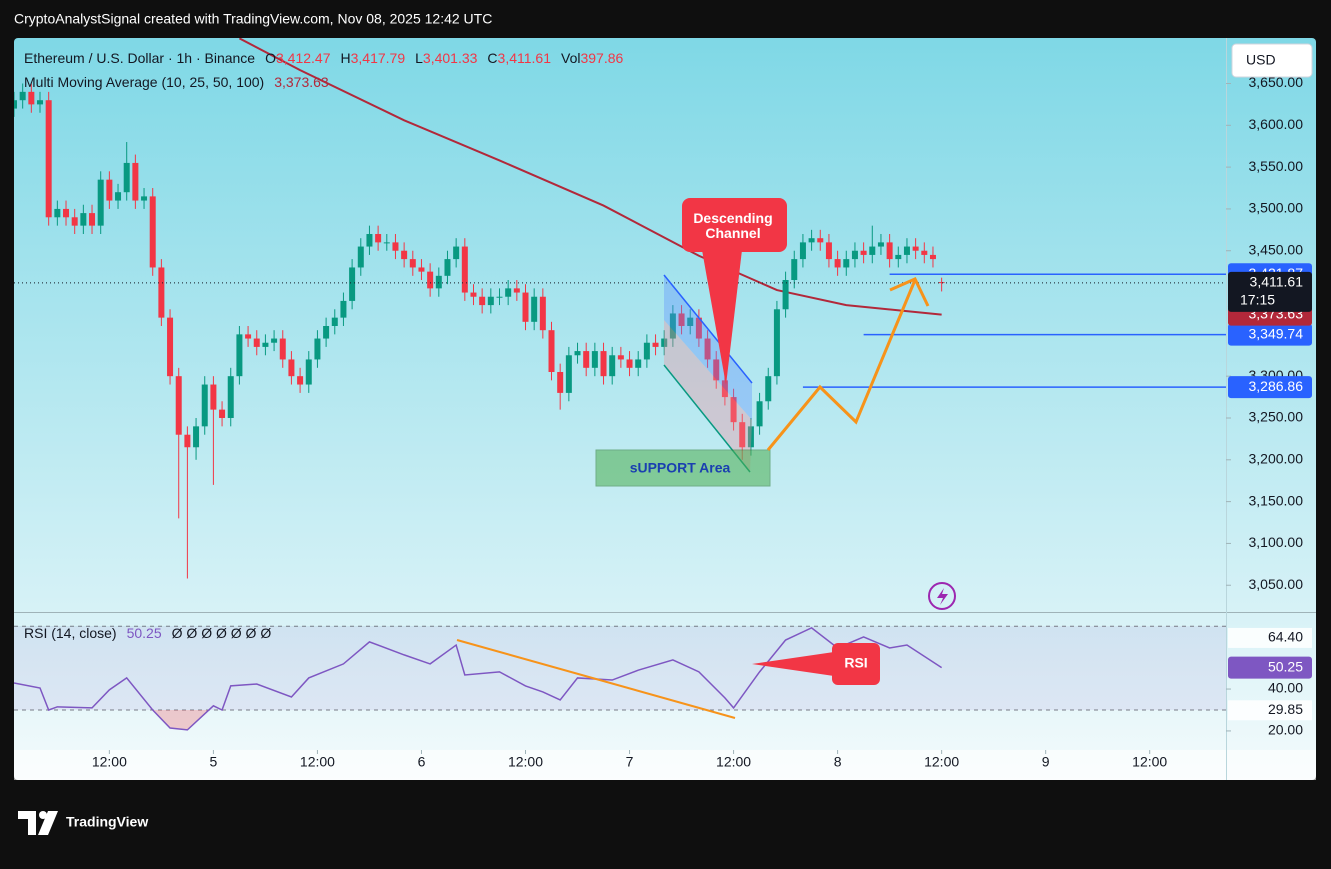  I want to click on logo-part, so click(27, 823).